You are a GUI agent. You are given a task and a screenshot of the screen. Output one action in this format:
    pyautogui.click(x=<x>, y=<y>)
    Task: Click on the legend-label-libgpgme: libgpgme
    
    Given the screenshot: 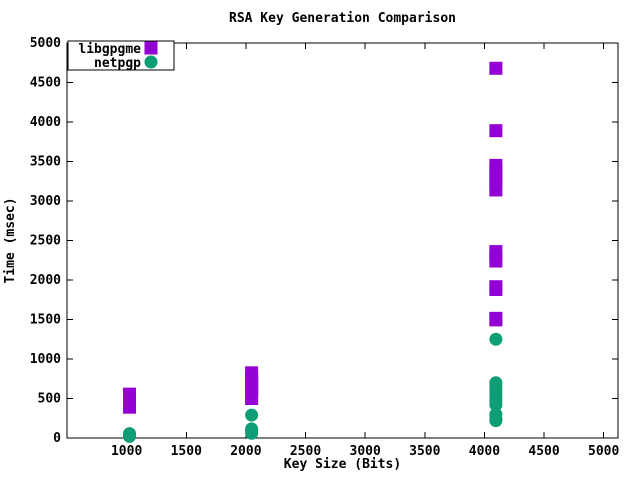 What is the action you would take?
    pyautogui.click(x=109, y=49)
    